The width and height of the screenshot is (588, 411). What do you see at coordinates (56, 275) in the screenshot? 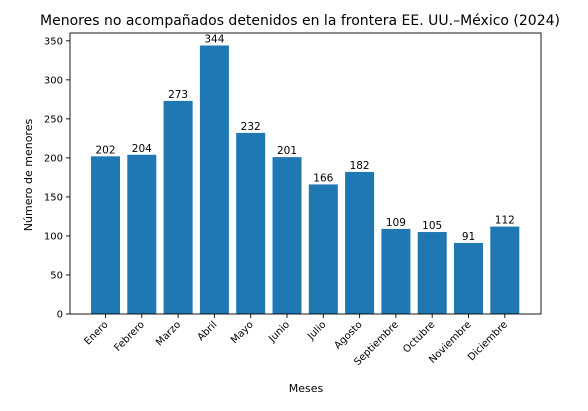
I see `y-tick-label: 50` at bounding box center [56, 275].